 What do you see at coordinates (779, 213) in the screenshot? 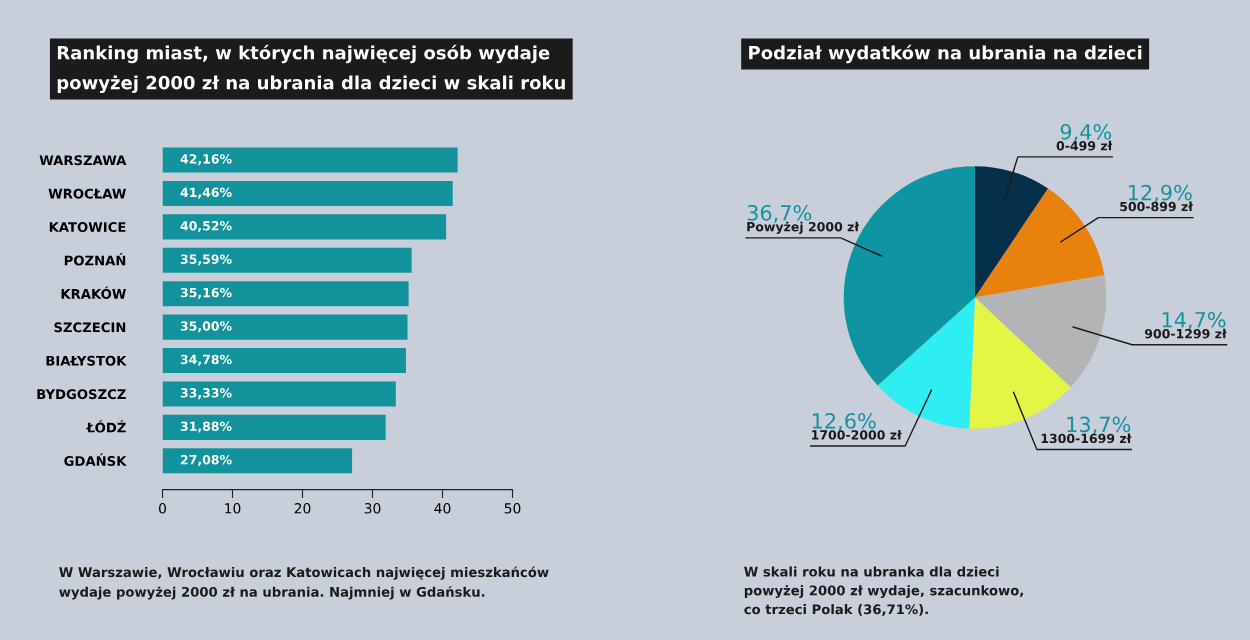
I see `data-label: 36,7%` at bounding box center [779, 213].